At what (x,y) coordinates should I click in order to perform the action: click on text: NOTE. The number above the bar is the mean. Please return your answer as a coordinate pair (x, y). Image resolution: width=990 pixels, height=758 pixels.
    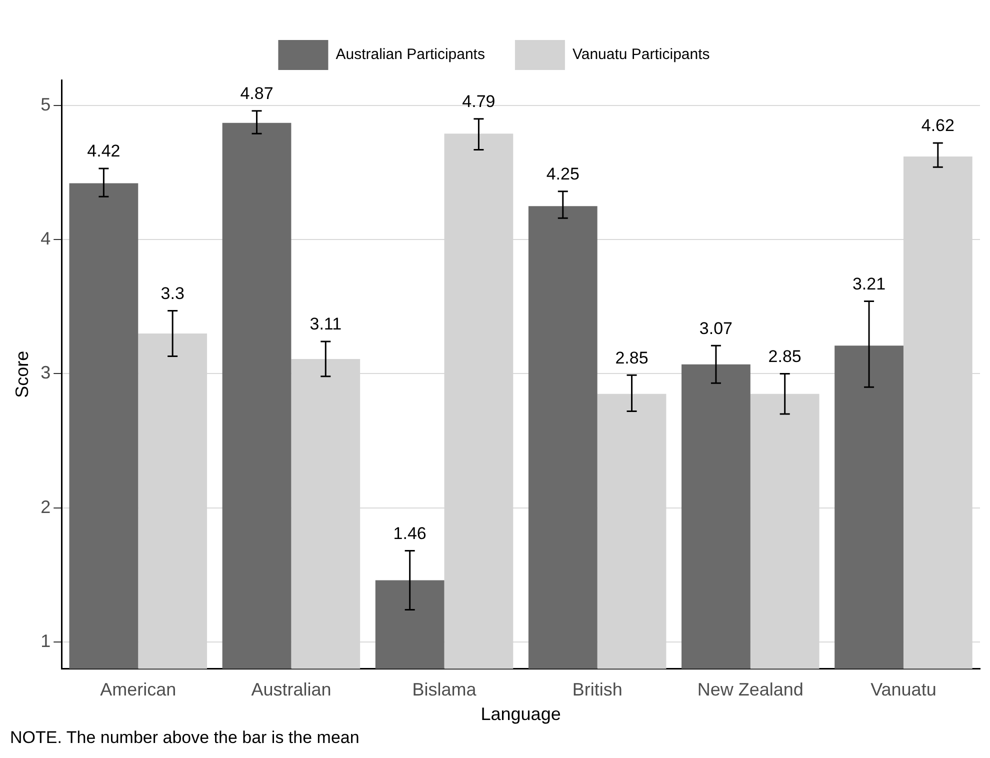
    Looking at the image, I should click on (185, 738).